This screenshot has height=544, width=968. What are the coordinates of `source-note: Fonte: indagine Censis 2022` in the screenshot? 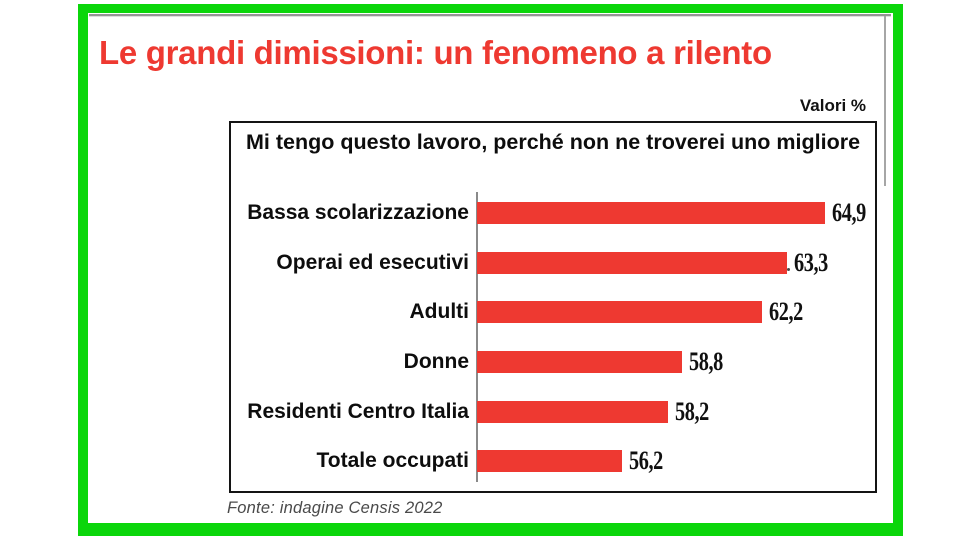 It's located at (335, 508).